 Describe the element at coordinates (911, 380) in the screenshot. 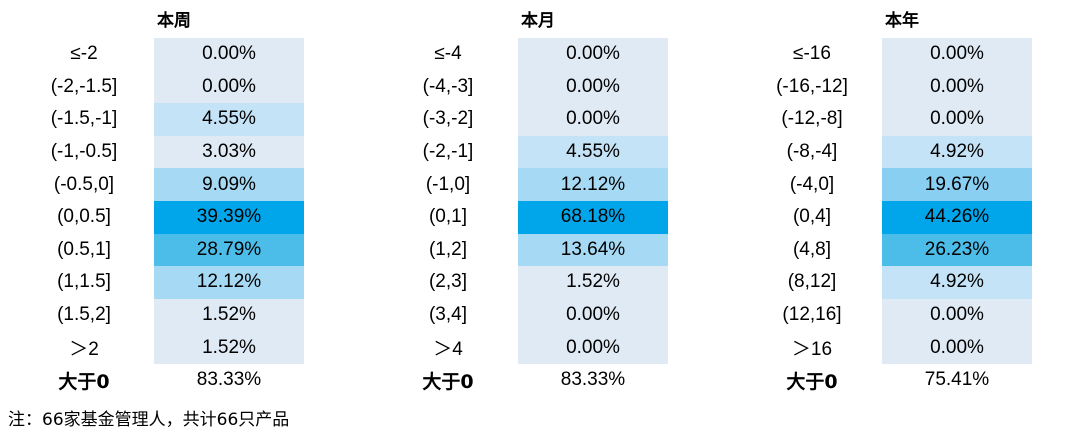

I see `total-row: 大于0 75.41%` at that location.